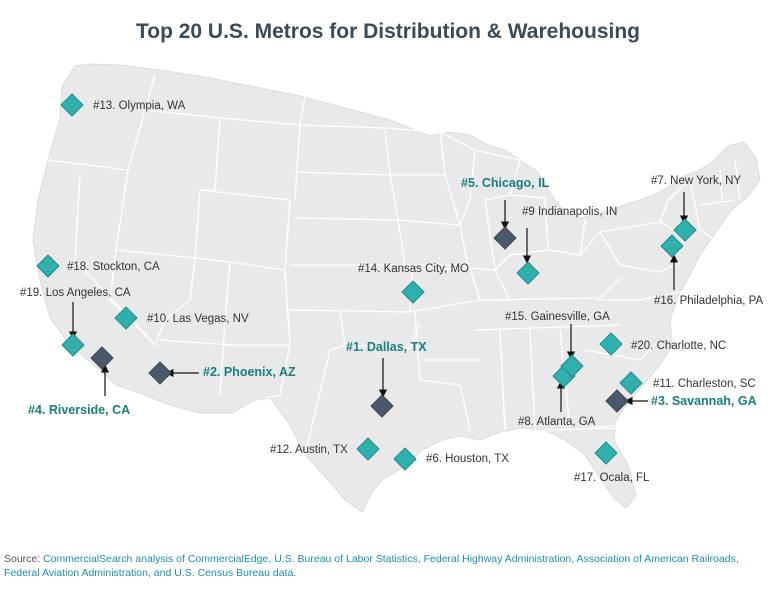 Image resolution: width=776 pixels, height=596 pixels. I want to click on label-rank-16: #16. Philadelphia, PA, so click(708, 301).